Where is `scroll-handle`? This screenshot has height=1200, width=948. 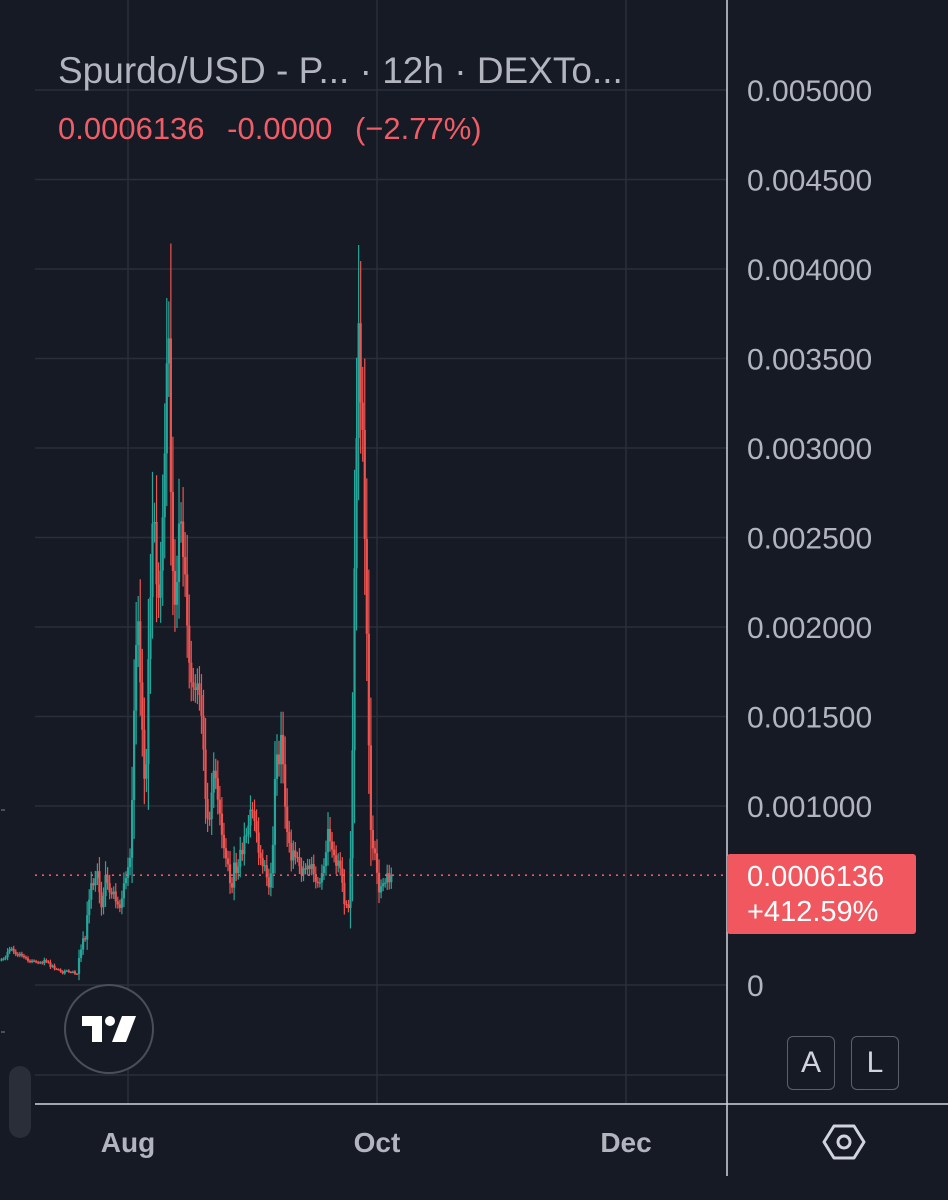 scroll-handle is located at coordinates (20, 1102).